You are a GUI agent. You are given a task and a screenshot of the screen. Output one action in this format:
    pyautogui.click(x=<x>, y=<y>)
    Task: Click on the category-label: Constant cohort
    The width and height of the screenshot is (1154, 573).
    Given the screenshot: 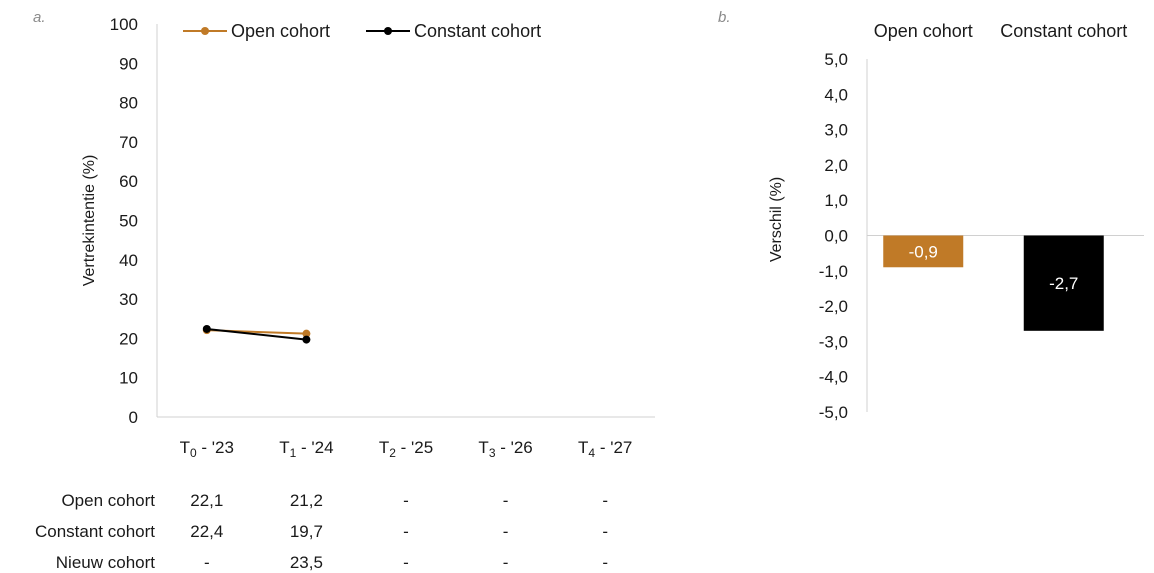 What is the action you would take?
    pyautogui.click(x=1063, y=31)
    